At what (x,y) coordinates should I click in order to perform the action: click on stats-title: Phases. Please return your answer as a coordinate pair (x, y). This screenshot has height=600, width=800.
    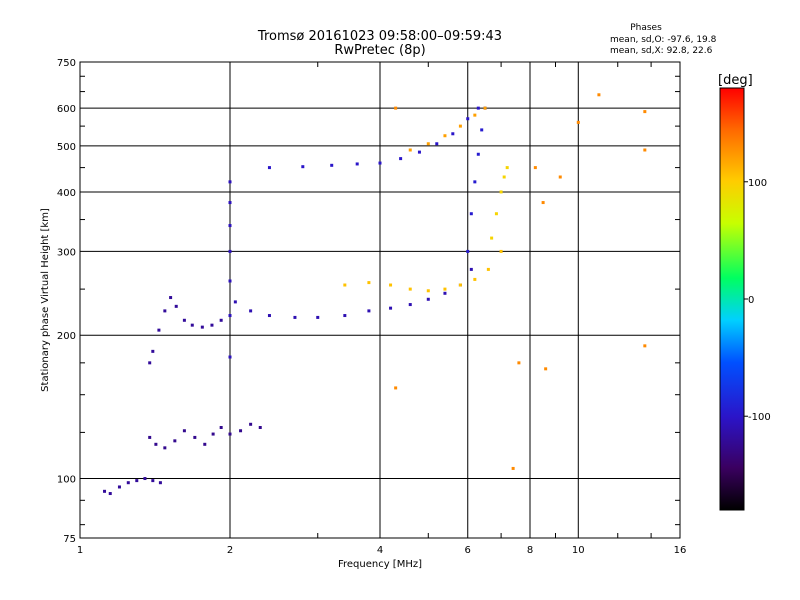
    Looking at the image, I should click on (646, 28).